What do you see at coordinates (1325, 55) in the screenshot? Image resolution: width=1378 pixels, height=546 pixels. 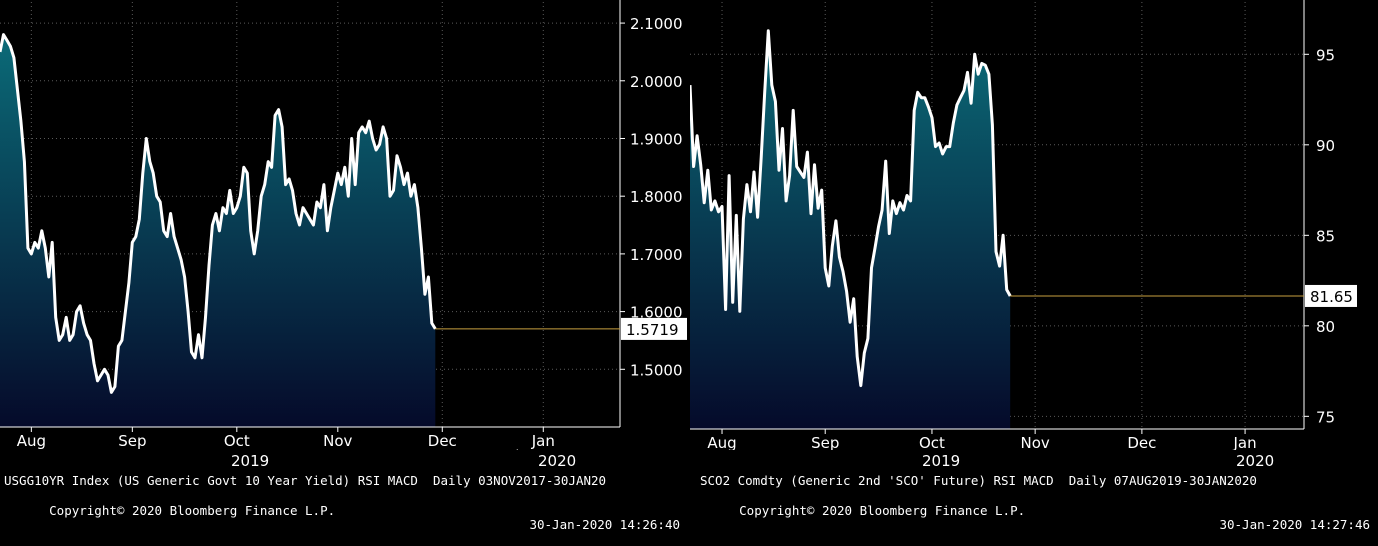 I see `y-tick-label: 95` at bounding box center [1325, 55].